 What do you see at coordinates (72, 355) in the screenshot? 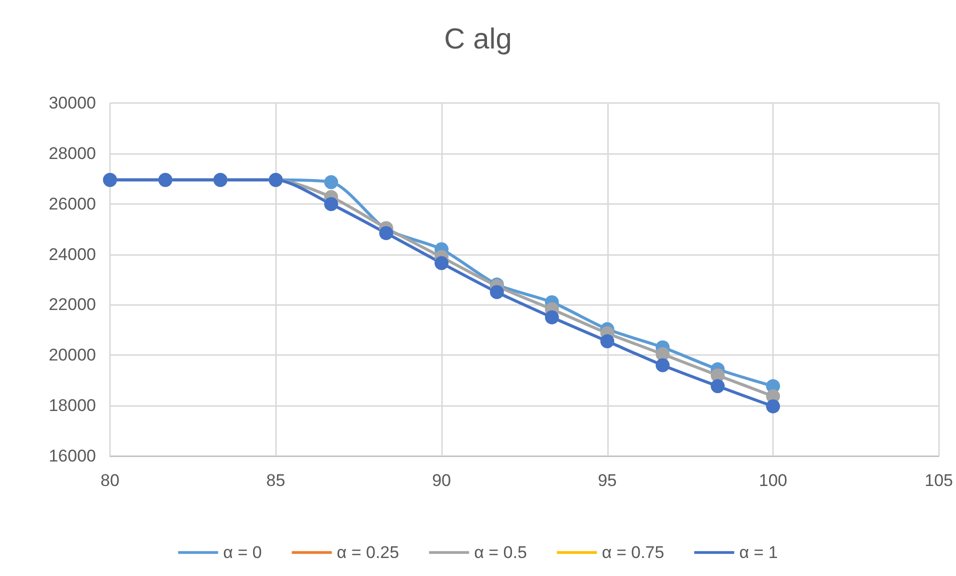
I see `y-tick-label: 20000` at bounding box center [72, 355].